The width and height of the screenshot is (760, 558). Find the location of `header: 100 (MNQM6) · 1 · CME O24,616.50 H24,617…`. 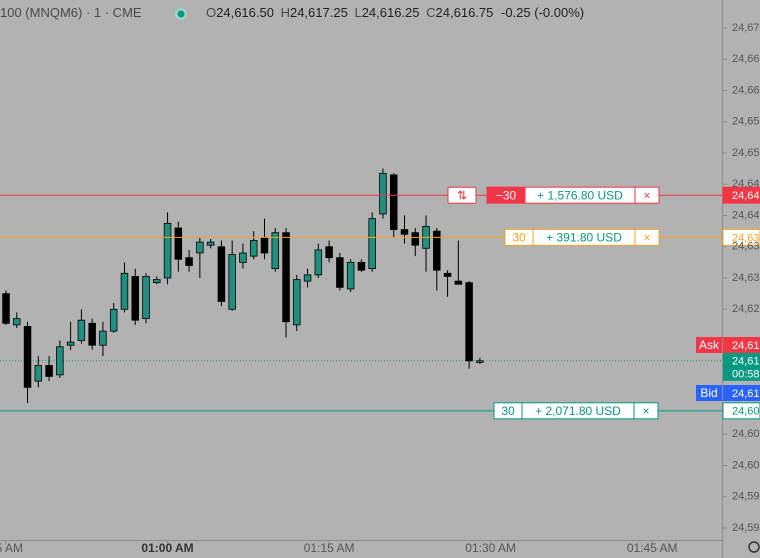

header: 100 (MNQM6) · 1 · CME O24,616.50 H24,617… is located at coordinates (292, 12).